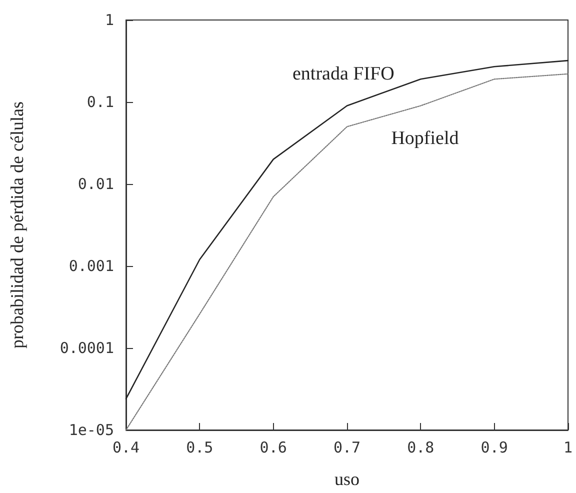  What do you see at coordinates (109, 20) in the screenshot?
I see `y-tick-label: 1` at bounding box center [109, 20].